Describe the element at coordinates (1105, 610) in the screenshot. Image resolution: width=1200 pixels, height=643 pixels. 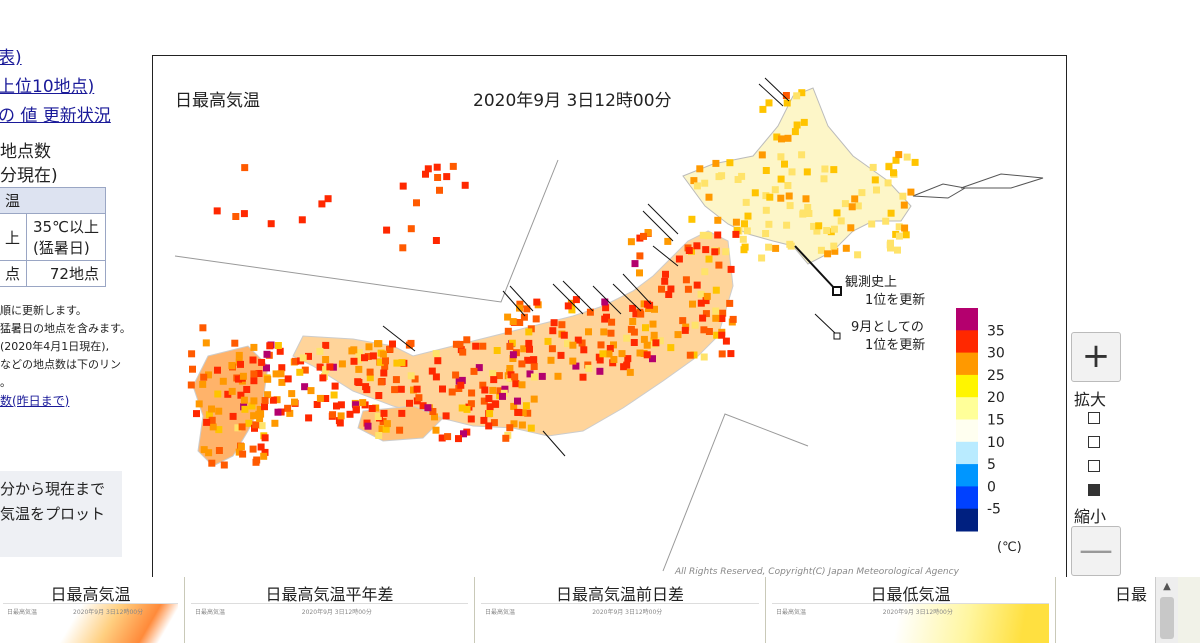
I see `tab-daily-more: 日最` at that location.